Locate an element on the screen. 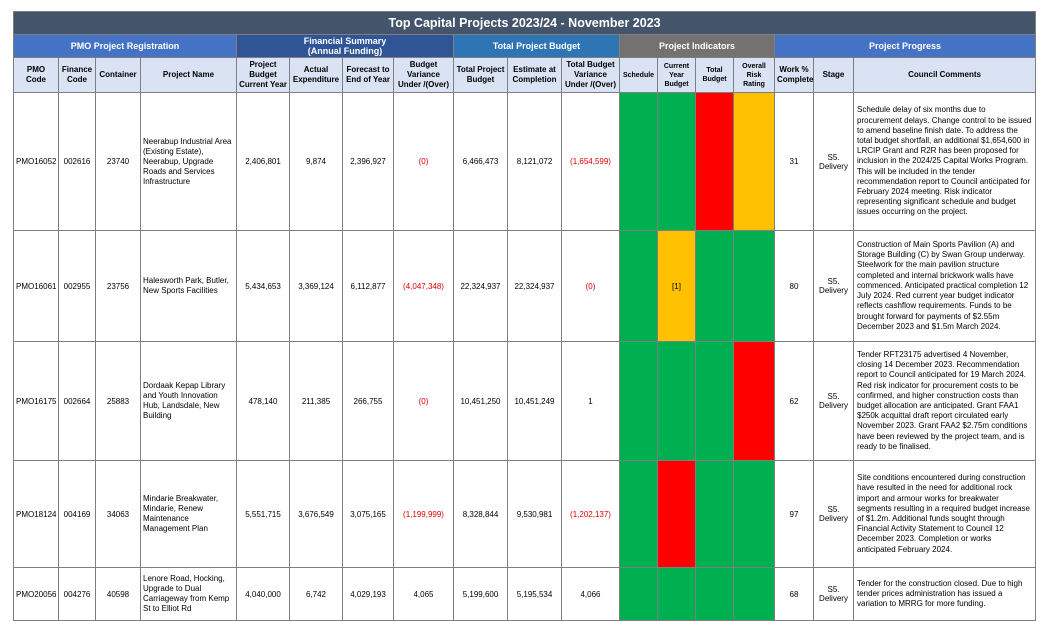  actual-cell: 3,676,549 is located at coordinates (316, 514).